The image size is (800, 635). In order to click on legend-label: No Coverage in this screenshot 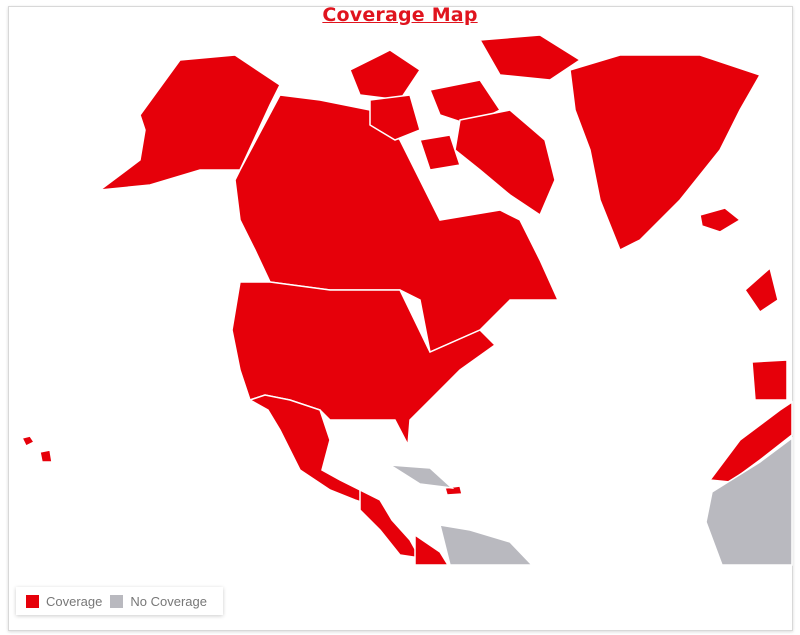, I will do `click(168, 601)`.